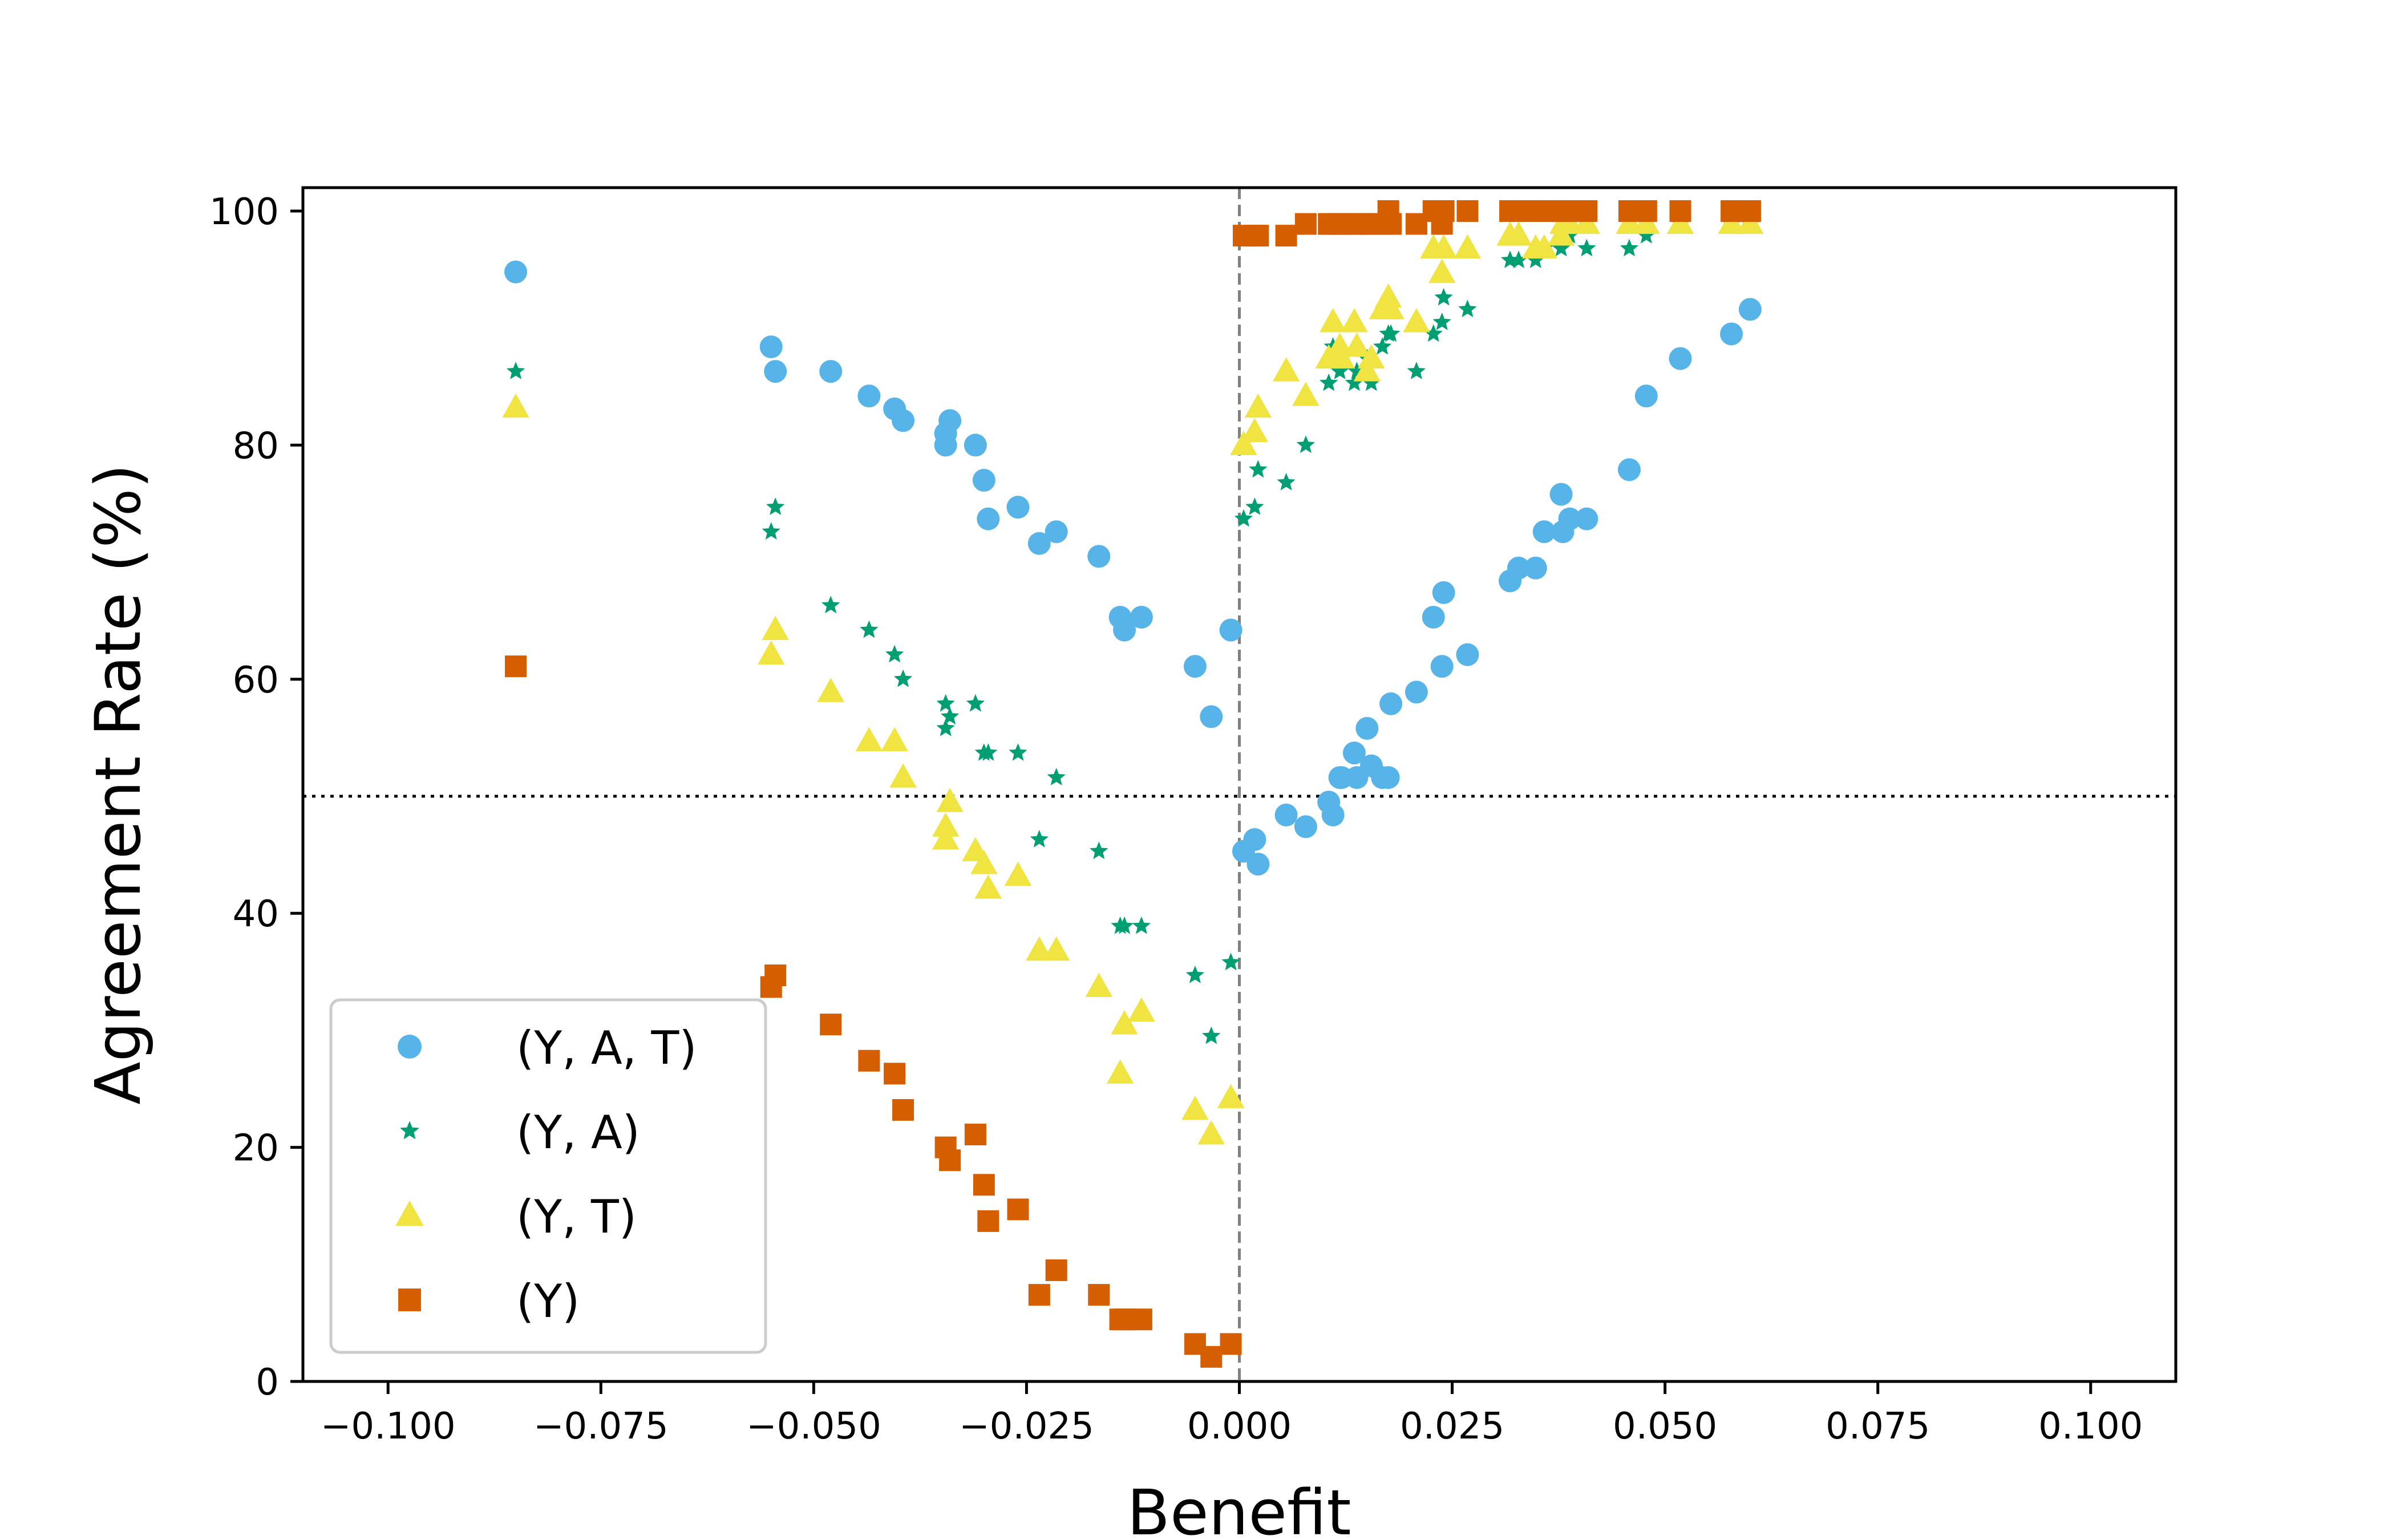 The width and height of the screenshot is (2396, 1540). What do you see at coordinates (1665, 1426) in the screenshot?
I see `x-tick-label: 0.050` at bounding box center [1665, 1426].